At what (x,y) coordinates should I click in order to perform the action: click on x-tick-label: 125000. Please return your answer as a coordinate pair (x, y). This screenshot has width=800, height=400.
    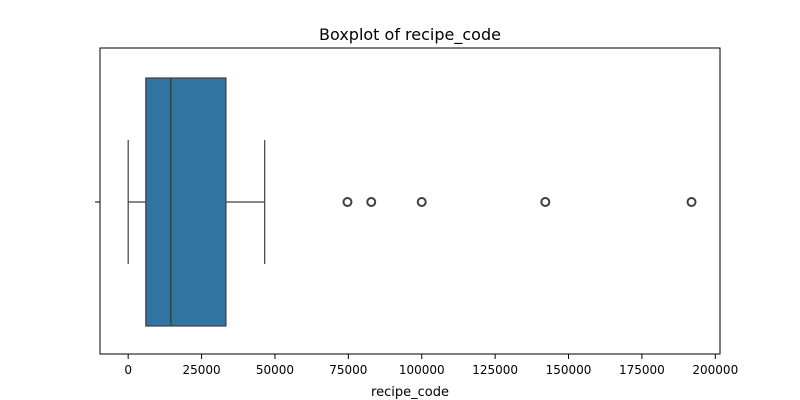
    Looking at the image, I should click on (495, 370).